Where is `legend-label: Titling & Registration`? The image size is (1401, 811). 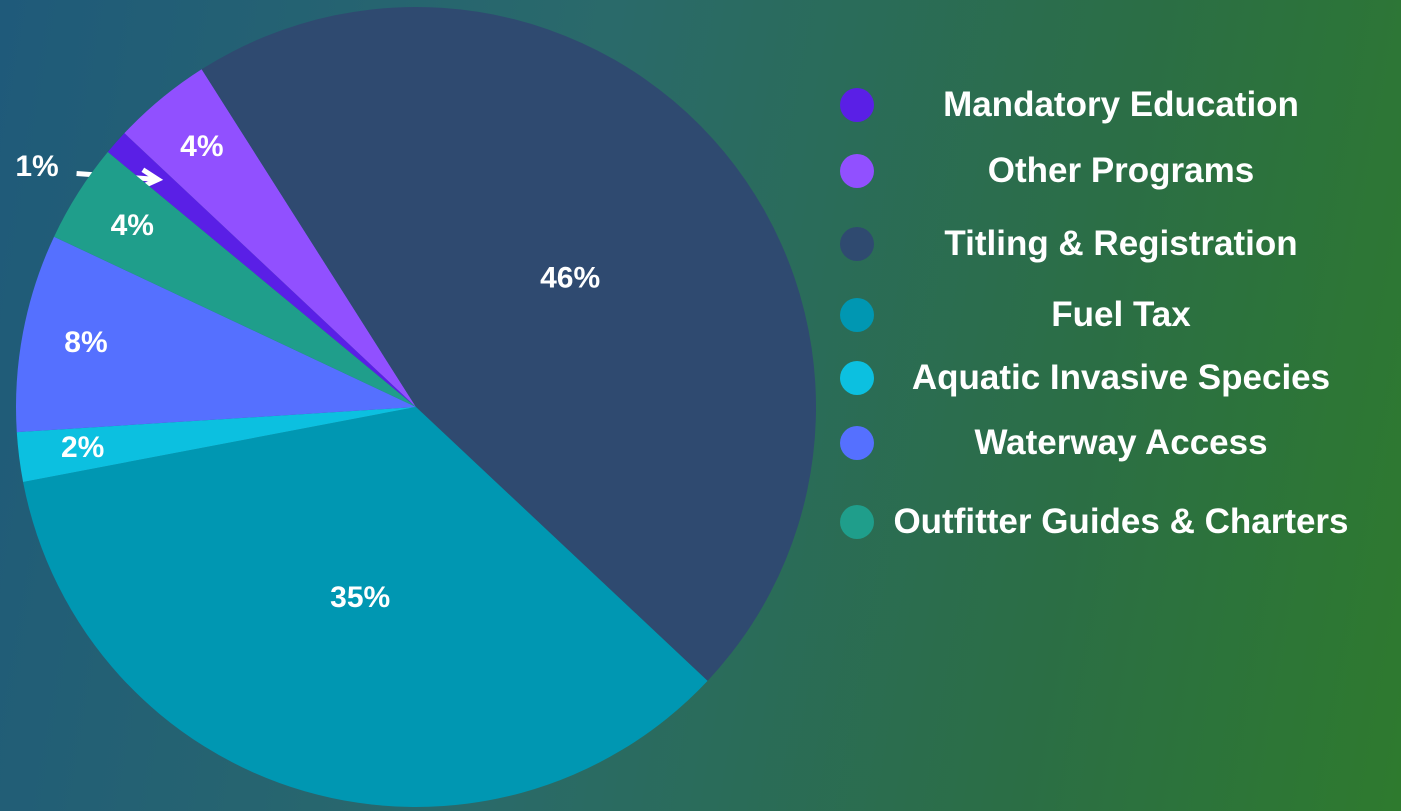 legend-label: Titling & Registration is located at coordinates (1121, 243).